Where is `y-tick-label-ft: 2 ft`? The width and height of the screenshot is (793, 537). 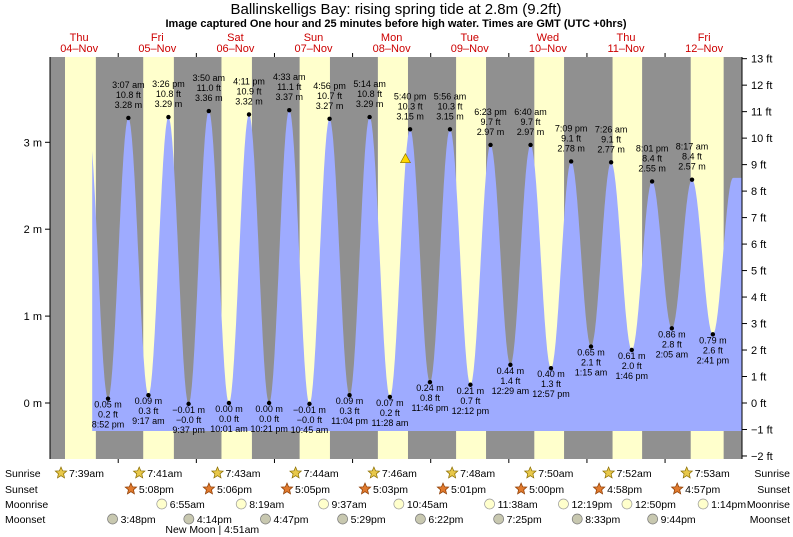 y-tick-label-ft: 2 ft is located at coordinates (758, 351).